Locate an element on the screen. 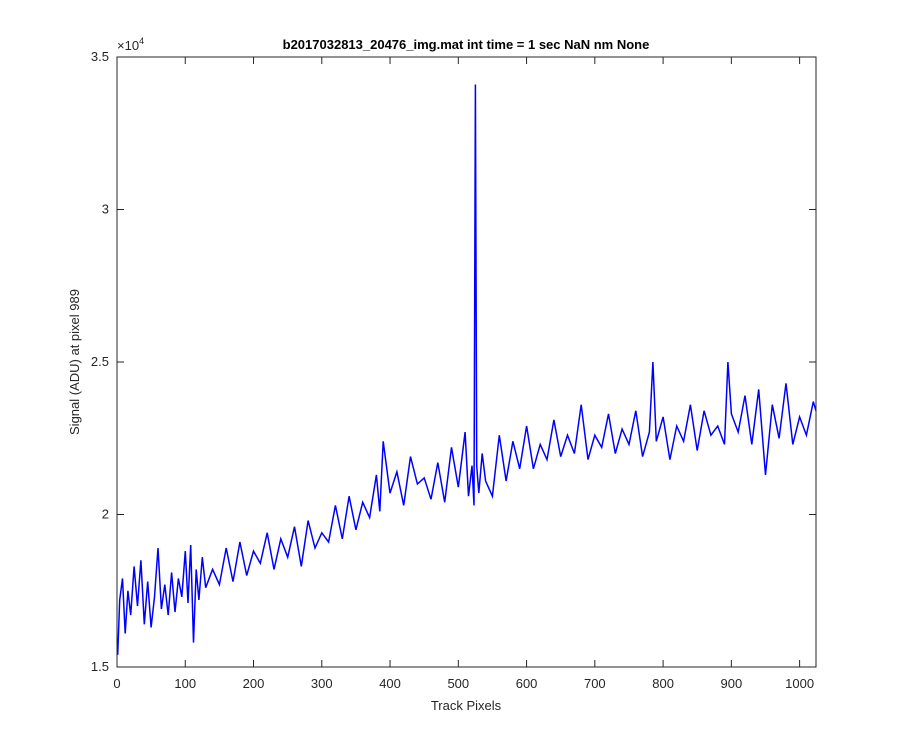 The image size is (900, 750). x-tick-label: 0 is located at coordinates (116, 683).